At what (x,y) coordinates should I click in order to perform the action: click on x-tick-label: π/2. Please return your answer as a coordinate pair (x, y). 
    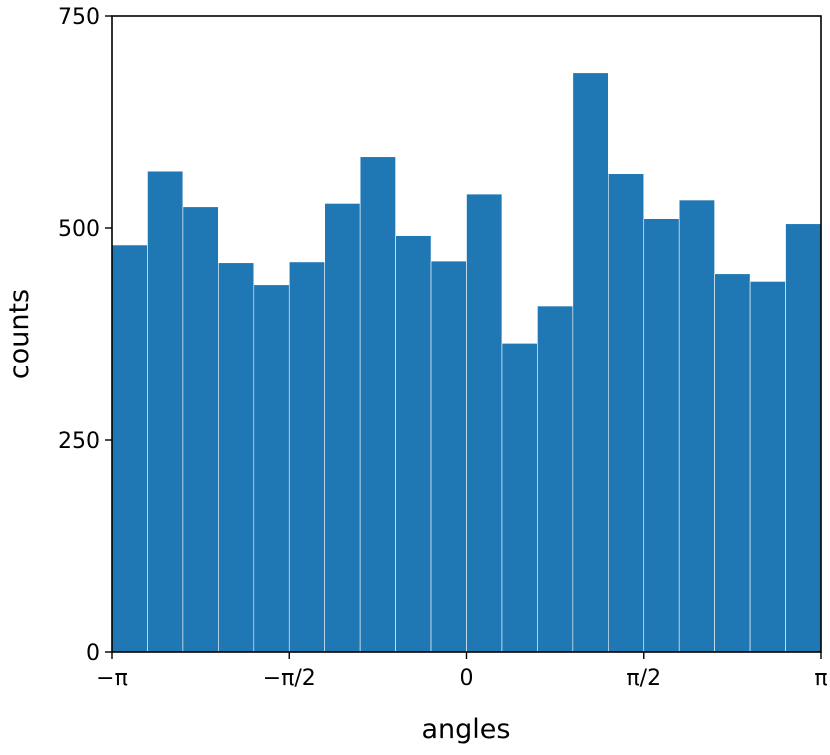
    Looking at the image, I should click on (643, 678).